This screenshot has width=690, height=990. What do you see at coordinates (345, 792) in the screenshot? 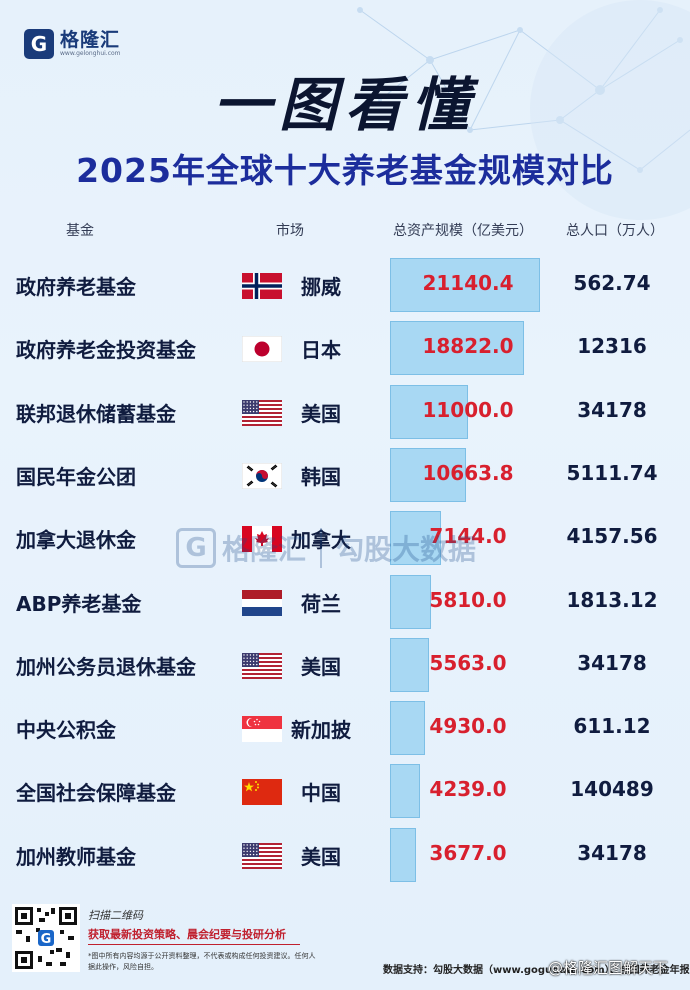
I see `table-row: 全国社会保障基金 中国 4239.0 140489` at bounding box center [345, 792].